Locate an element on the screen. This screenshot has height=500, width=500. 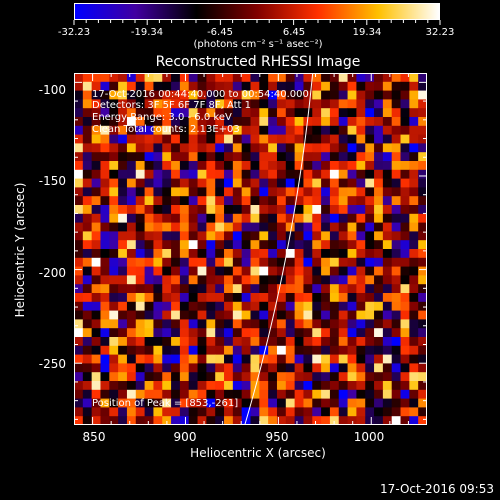
info-energy-range: Energy Range: 3.0 - 6.0 keV is located at coordinates (162, 117).